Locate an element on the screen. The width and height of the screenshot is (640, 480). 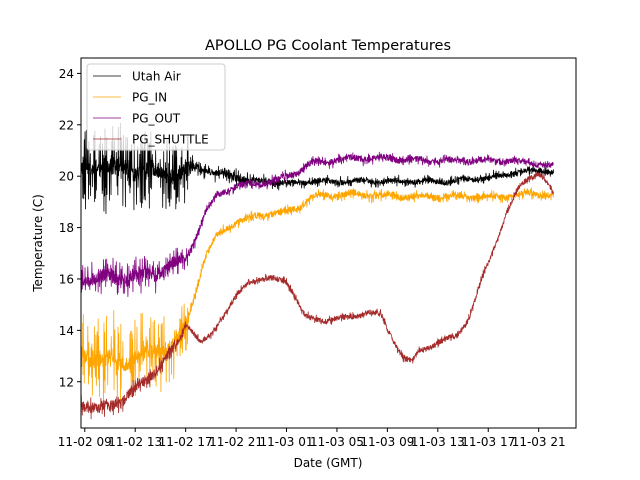
y-tick-label: 24 is located at coordinates (66, 74).